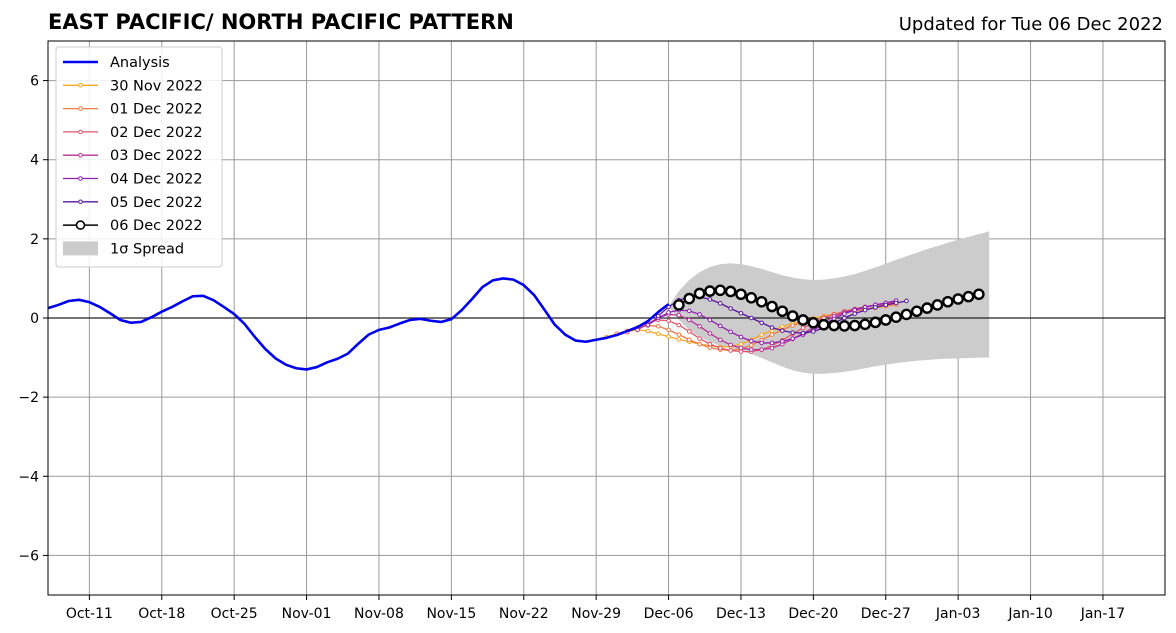  I want to click on legend-marker-04-dec-2022, so click(80, 178).